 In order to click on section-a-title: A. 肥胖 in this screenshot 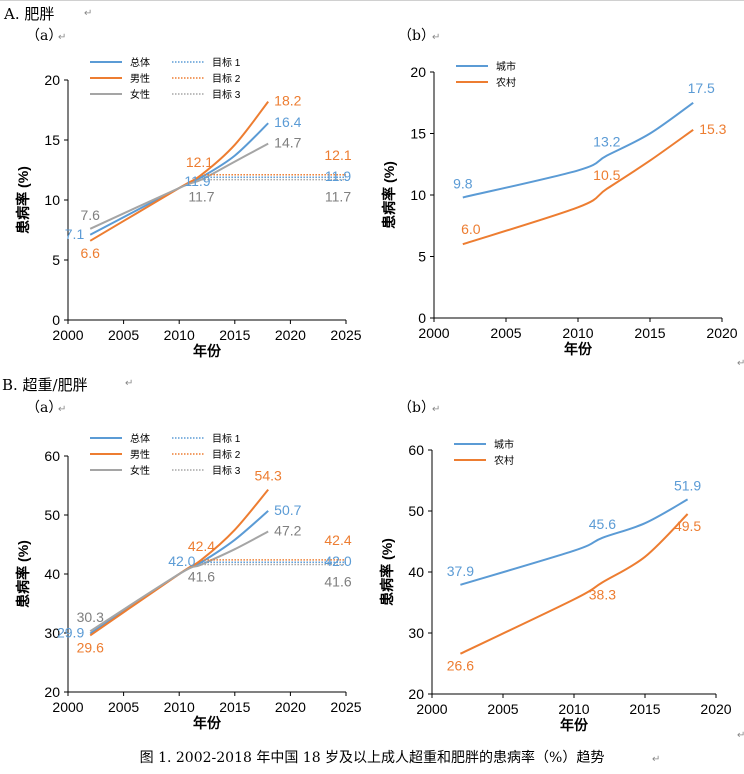, I will do `click(29, 14)`.